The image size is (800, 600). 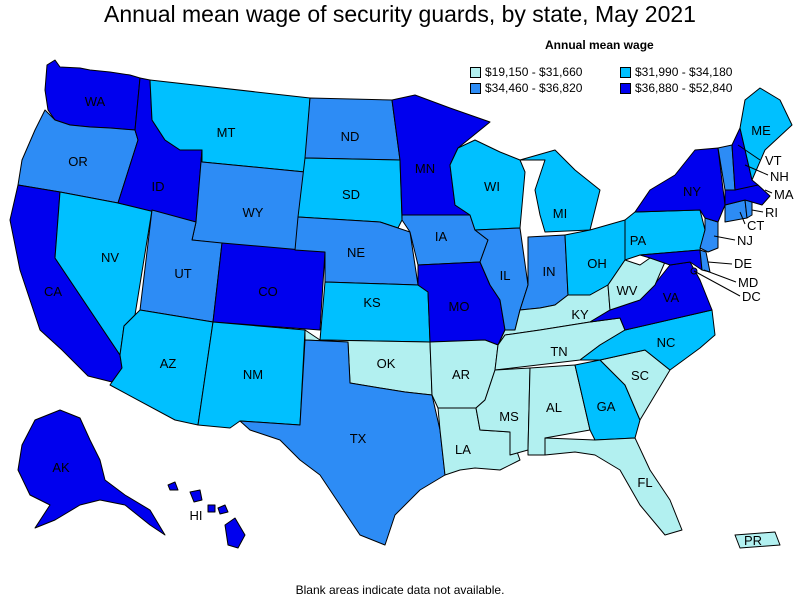 What do you see at coordinates (91, 472) in the screenshot?
I see `state-AK` at bounding box center [91, 472].